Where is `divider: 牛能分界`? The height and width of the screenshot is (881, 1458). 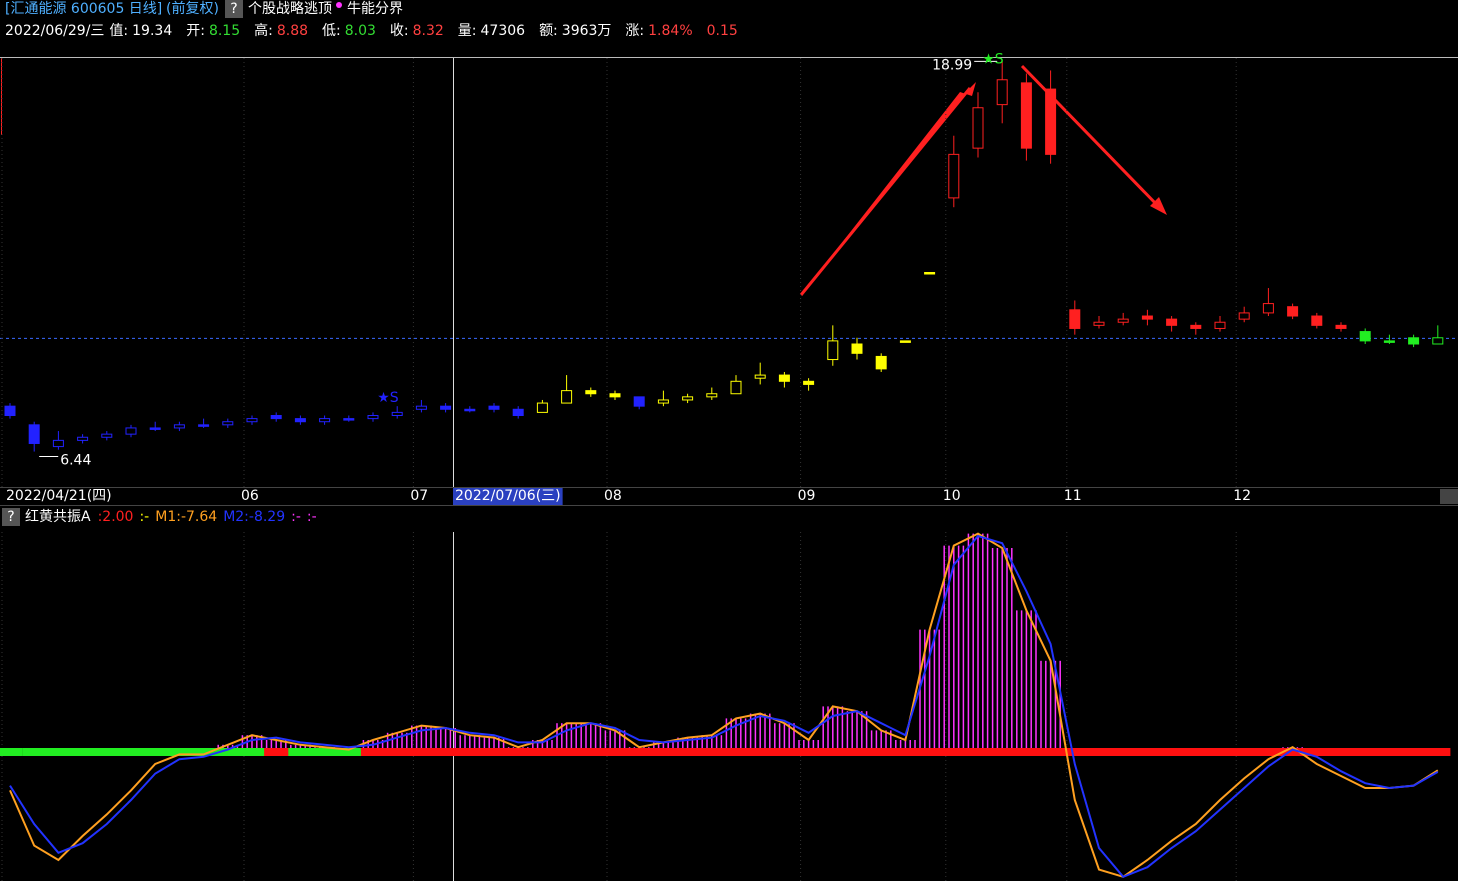
divider: 牛能分界 is located at coordinates (375, 9).